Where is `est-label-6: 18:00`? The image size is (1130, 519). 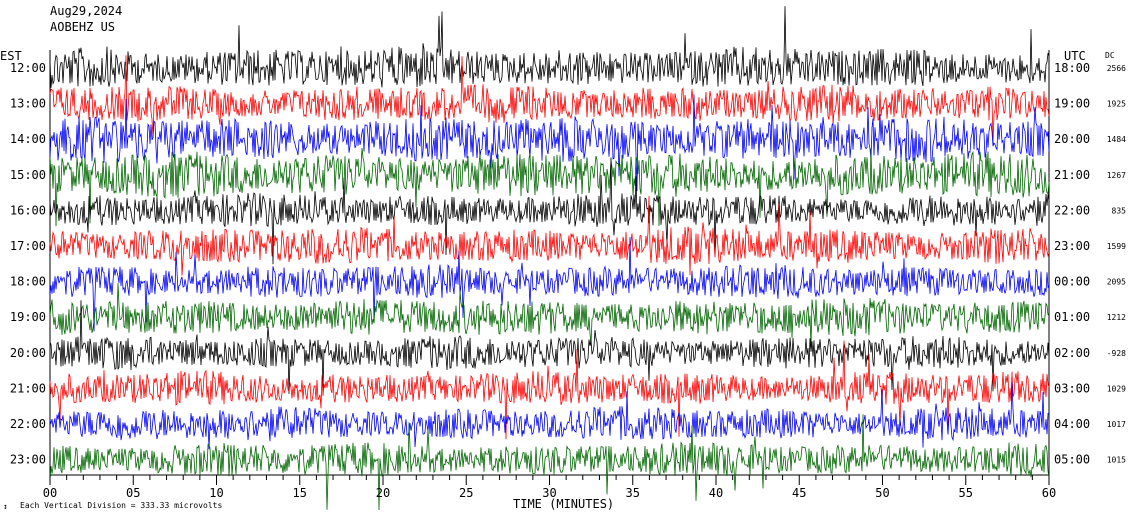 est-label-6: 18:00 is located at coordinates (28, 282).